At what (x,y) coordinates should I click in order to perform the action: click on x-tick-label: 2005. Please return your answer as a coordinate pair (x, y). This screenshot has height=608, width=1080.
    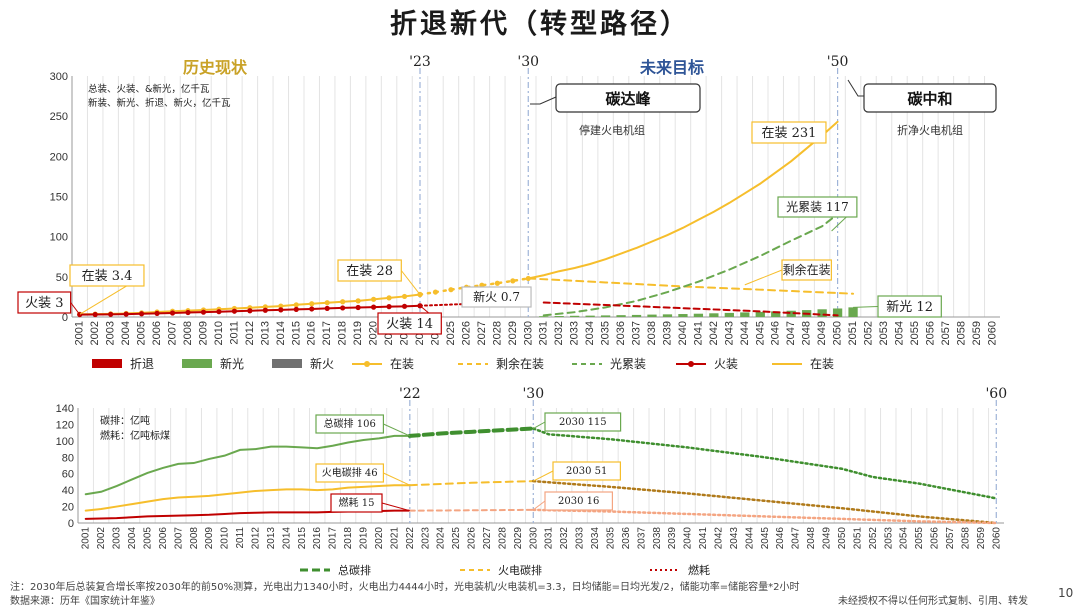
    Looking at the image, I should click on (142, 333).